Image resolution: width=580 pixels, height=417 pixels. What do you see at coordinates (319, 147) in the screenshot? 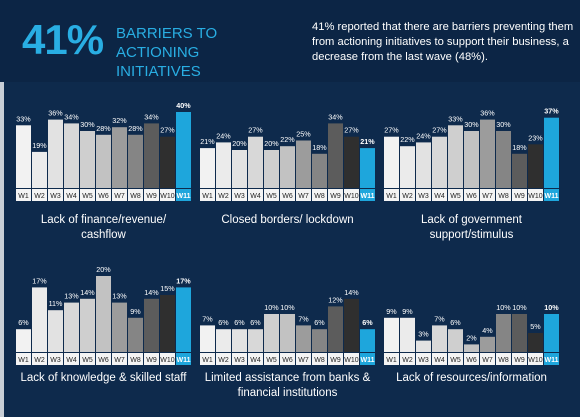
I see `data-label: 18%` at bounding box center [319, 147].